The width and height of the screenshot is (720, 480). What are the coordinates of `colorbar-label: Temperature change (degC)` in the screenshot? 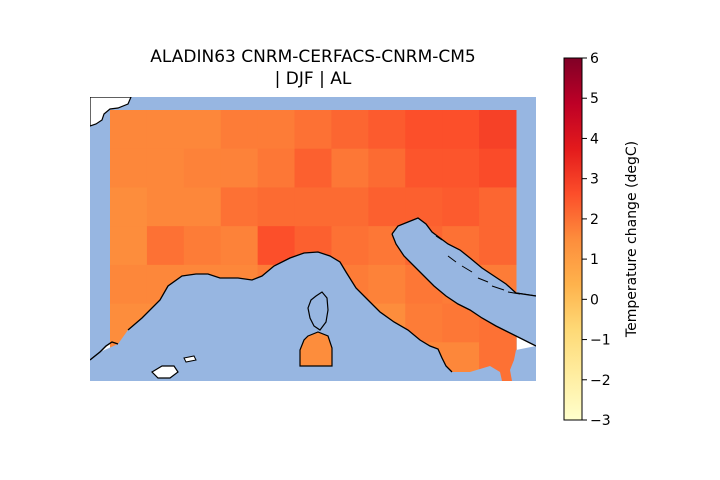 It's located at (632, 239).